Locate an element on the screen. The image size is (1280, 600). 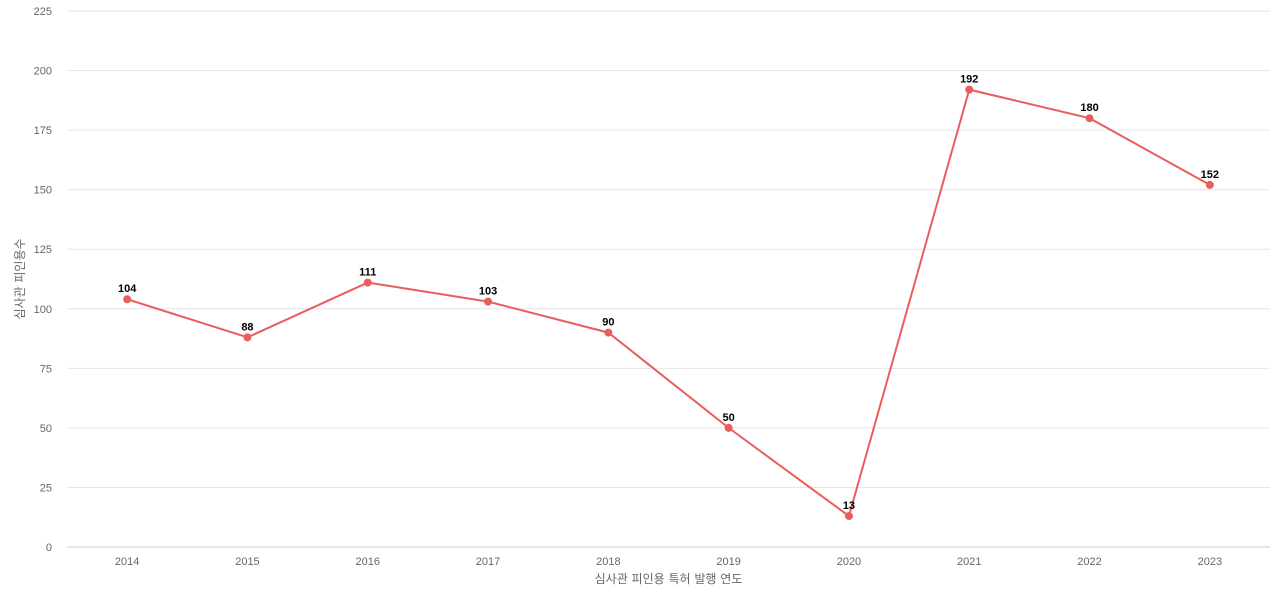
x-tick-label: 2021 is located at coordinates (969, 562).